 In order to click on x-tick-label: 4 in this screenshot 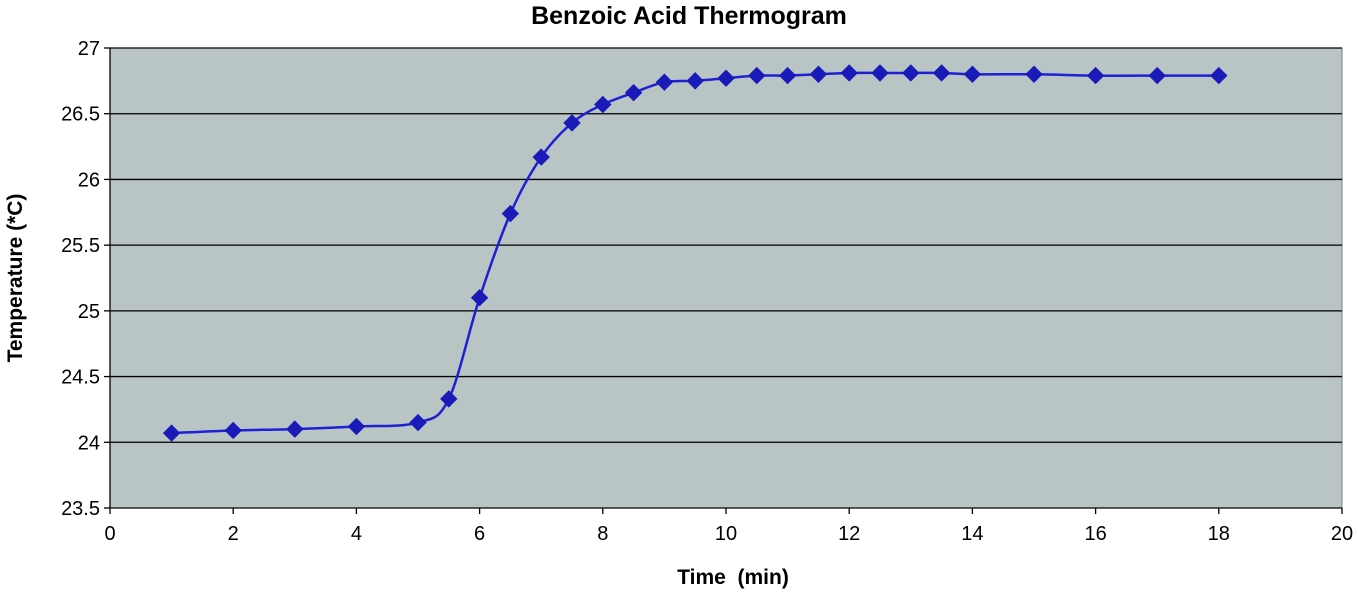, I will do `click(356, 534)`.